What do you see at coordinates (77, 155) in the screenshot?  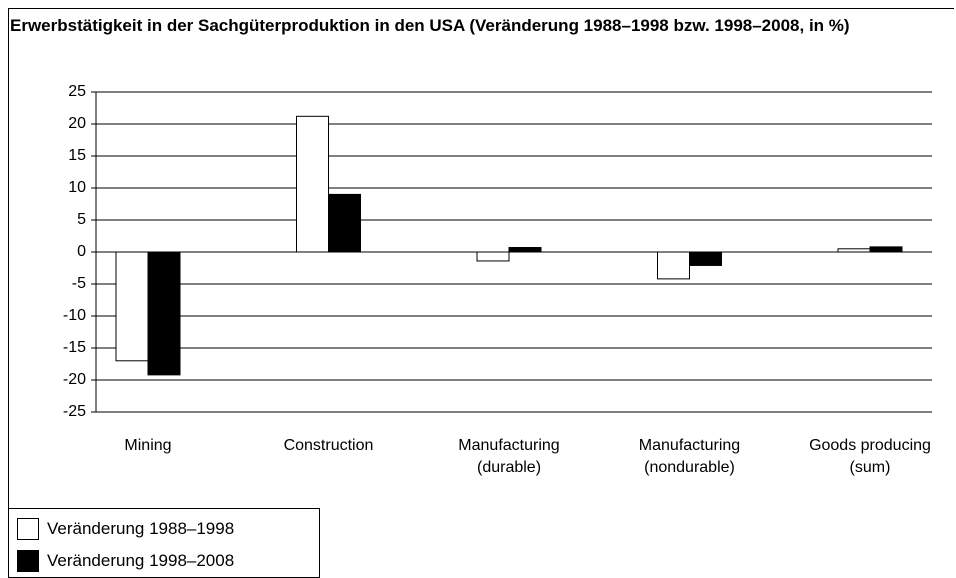 I see `y-tick-label: 15` at bounding box center [77, 155].